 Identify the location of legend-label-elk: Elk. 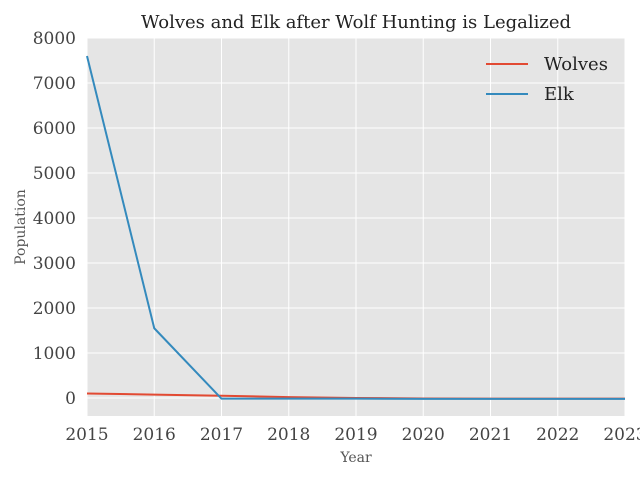
(559, 94).